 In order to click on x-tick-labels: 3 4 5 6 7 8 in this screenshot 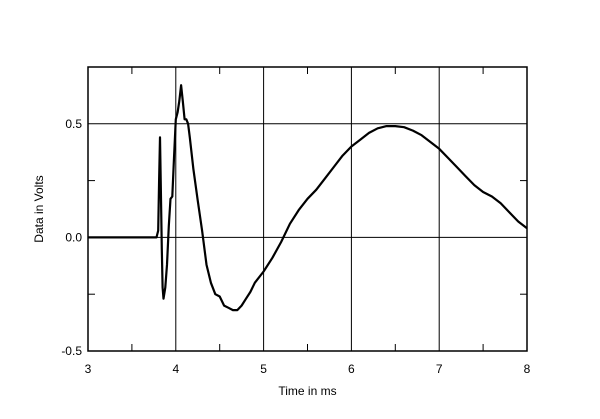, I will do `click(308, 369)`.